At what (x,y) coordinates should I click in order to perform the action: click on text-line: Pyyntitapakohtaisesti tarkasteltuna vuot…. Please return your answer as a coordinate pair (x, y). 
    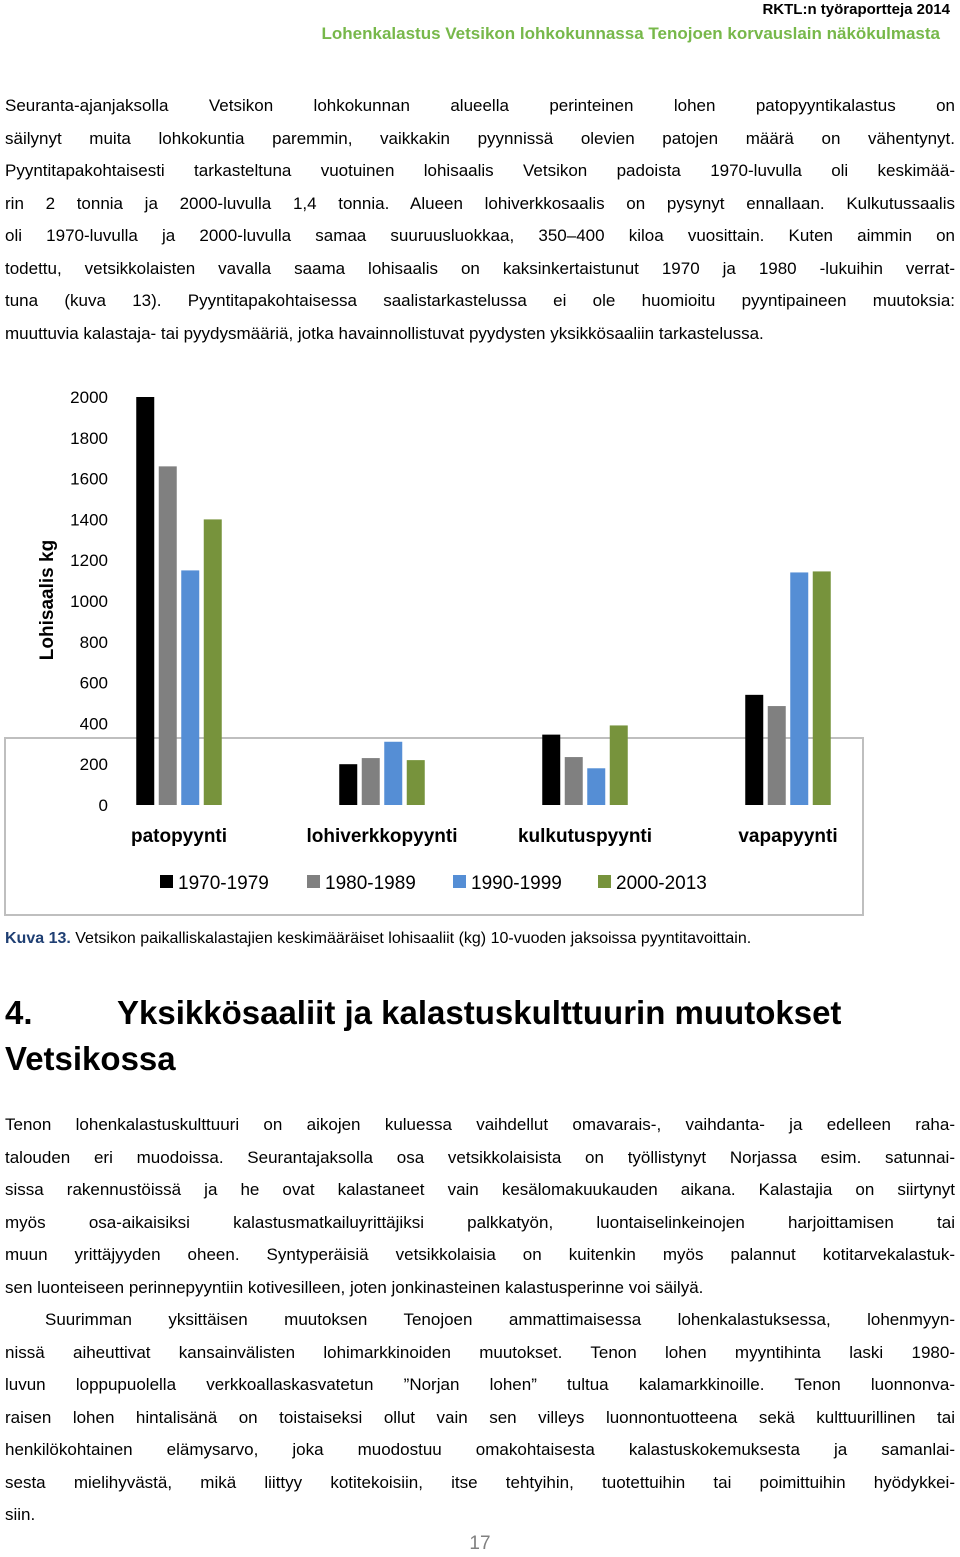
    Looking at the image, I should click on (480, 170).